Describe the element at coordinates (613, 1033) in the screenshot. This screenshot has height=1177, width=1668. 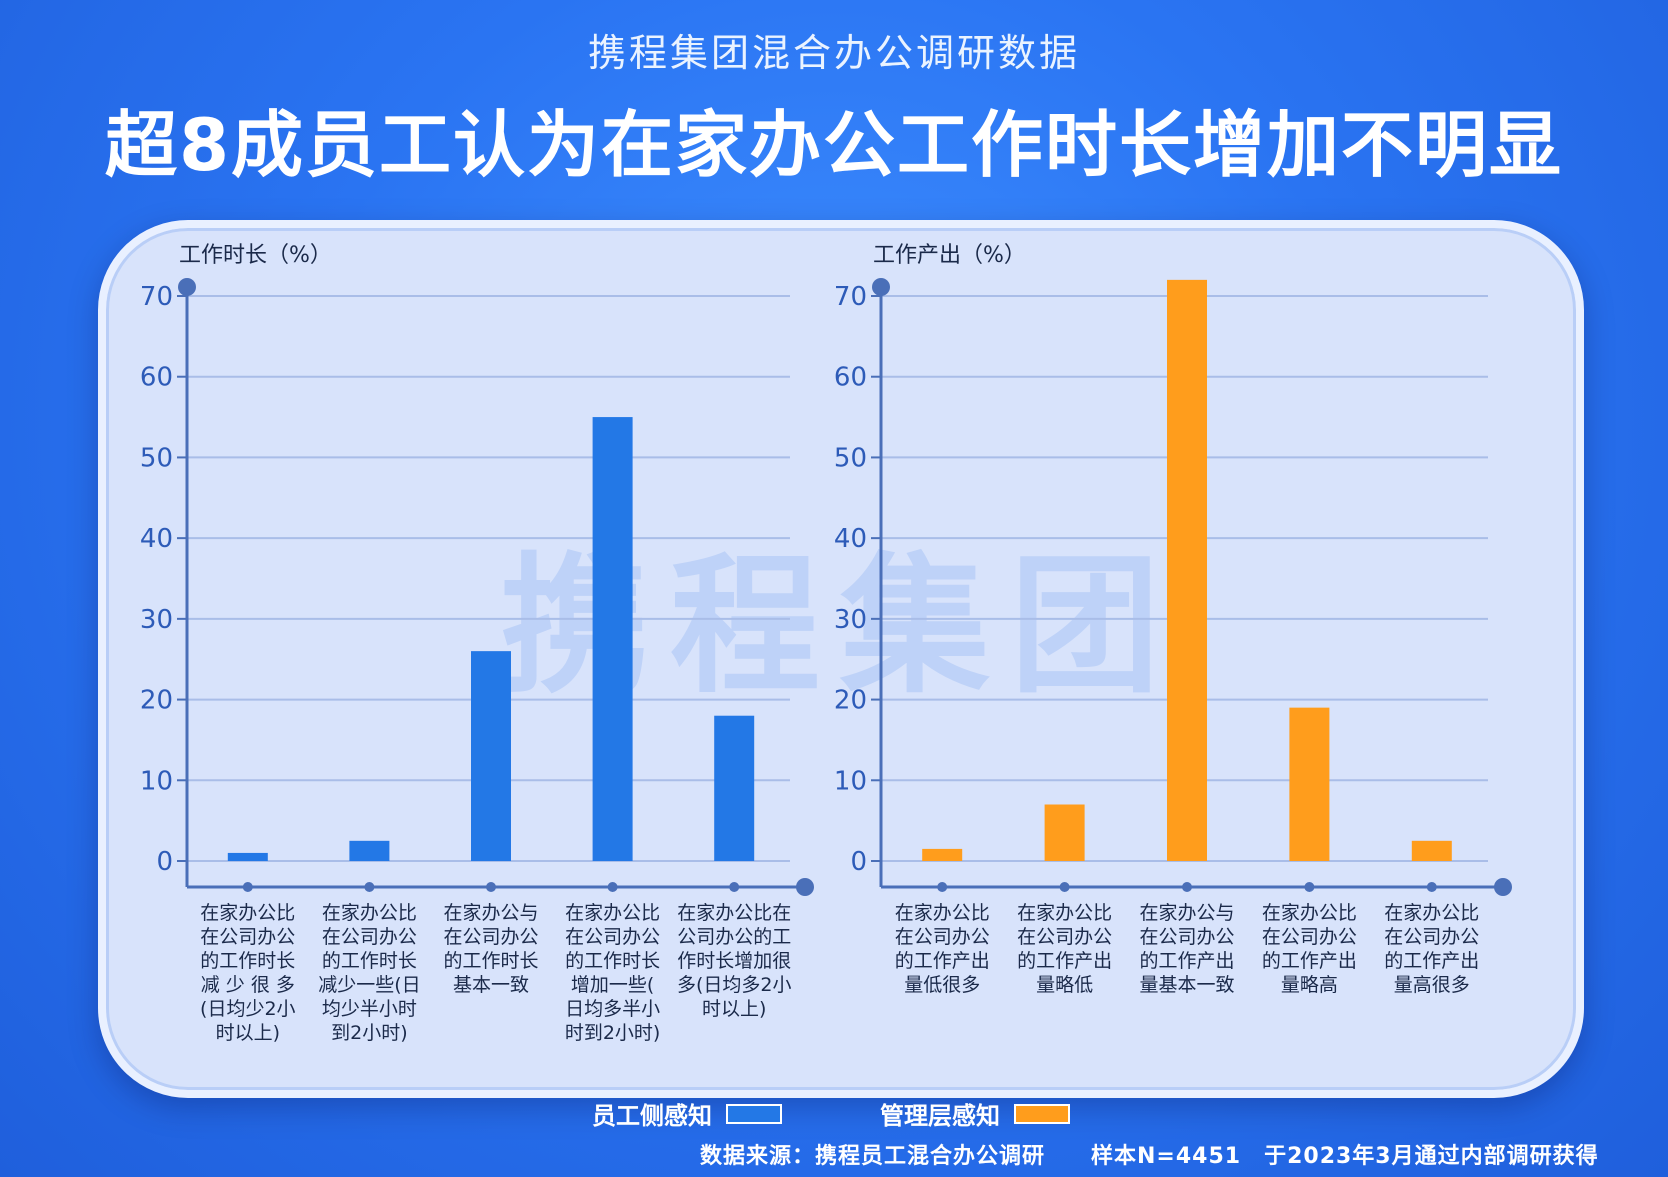
I see `x-category-label: 时到2小时)` at that location.